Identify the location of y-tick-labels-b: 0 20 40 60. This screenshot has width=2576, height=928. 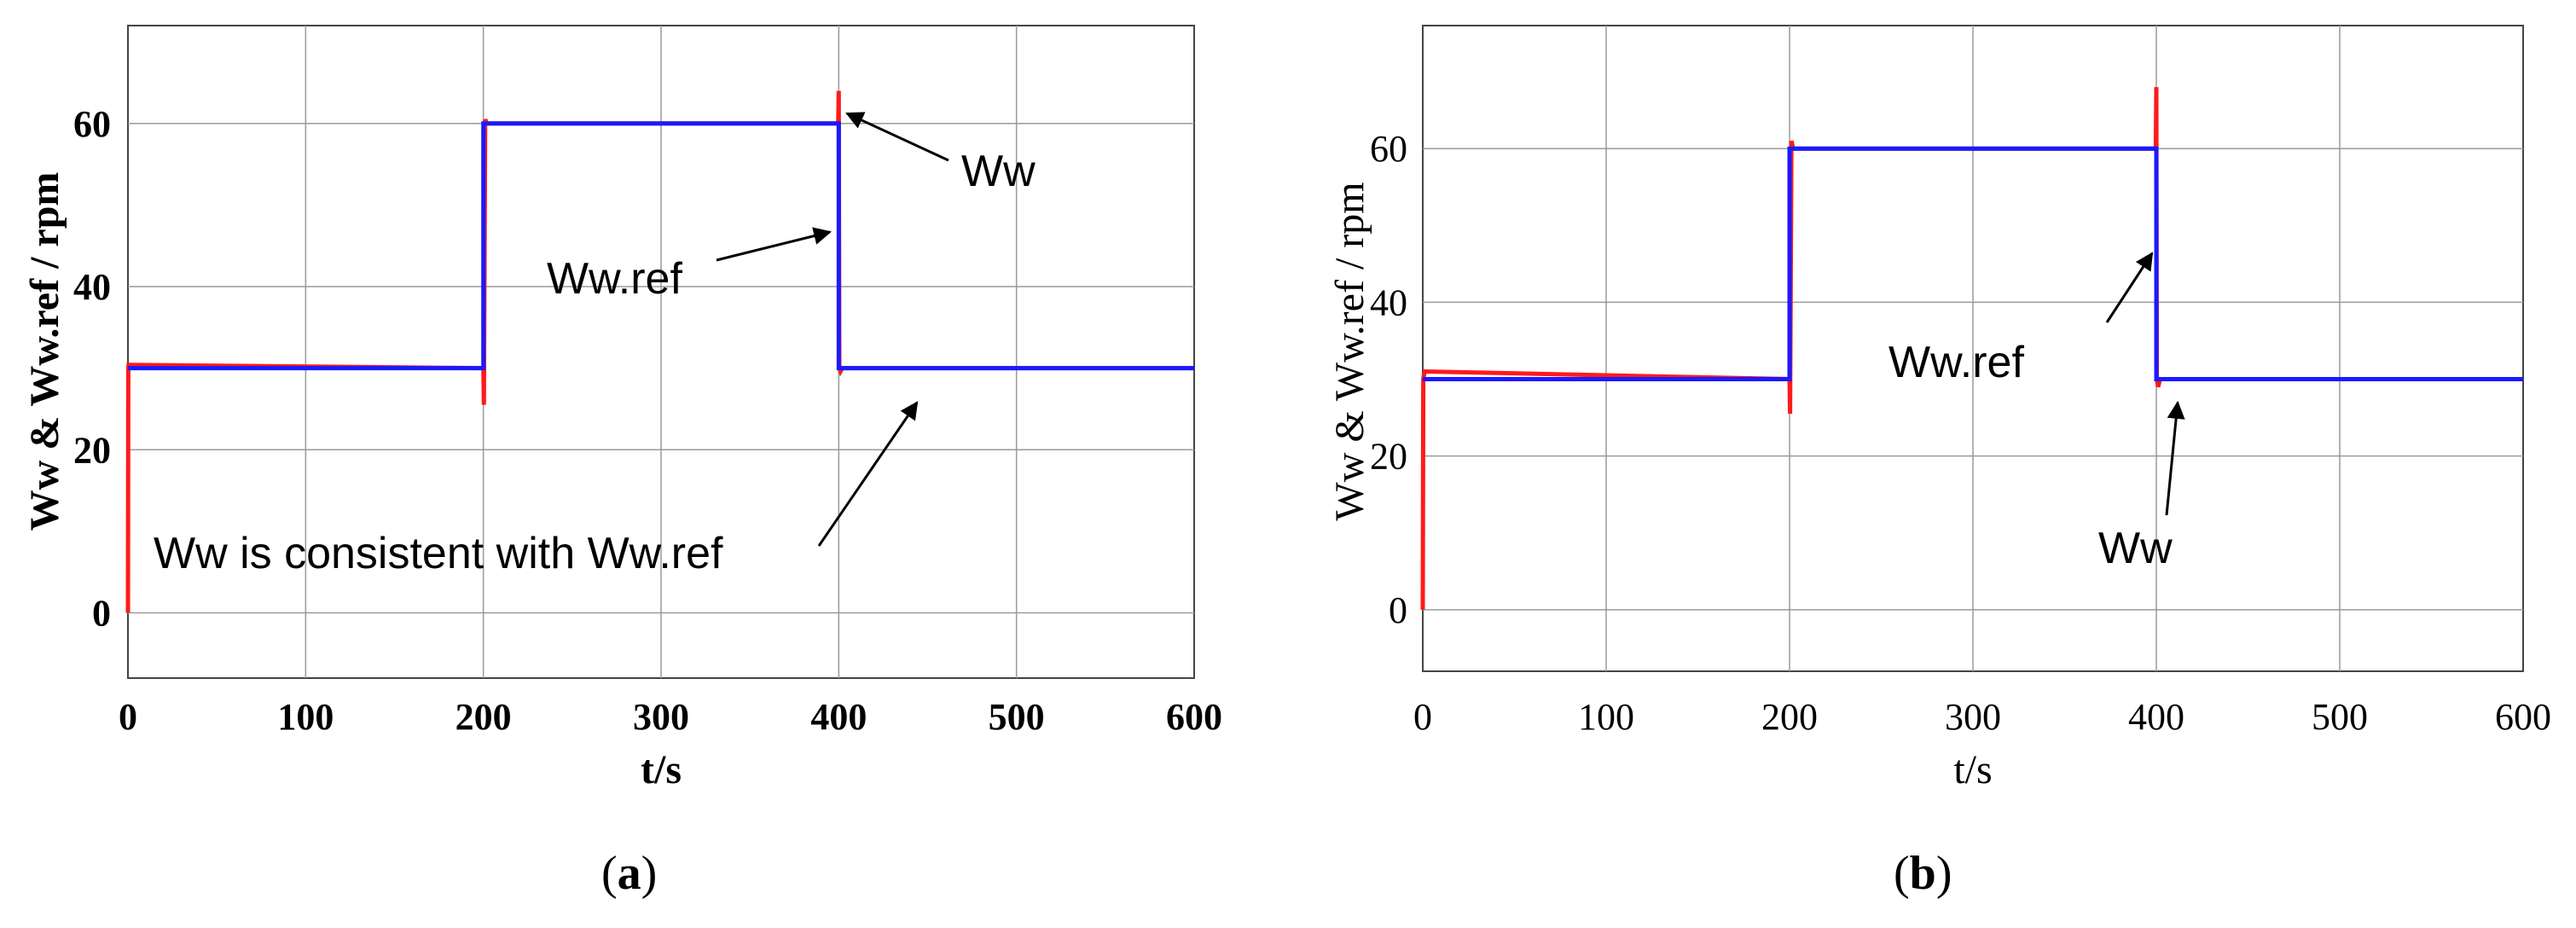
(1388, 379).